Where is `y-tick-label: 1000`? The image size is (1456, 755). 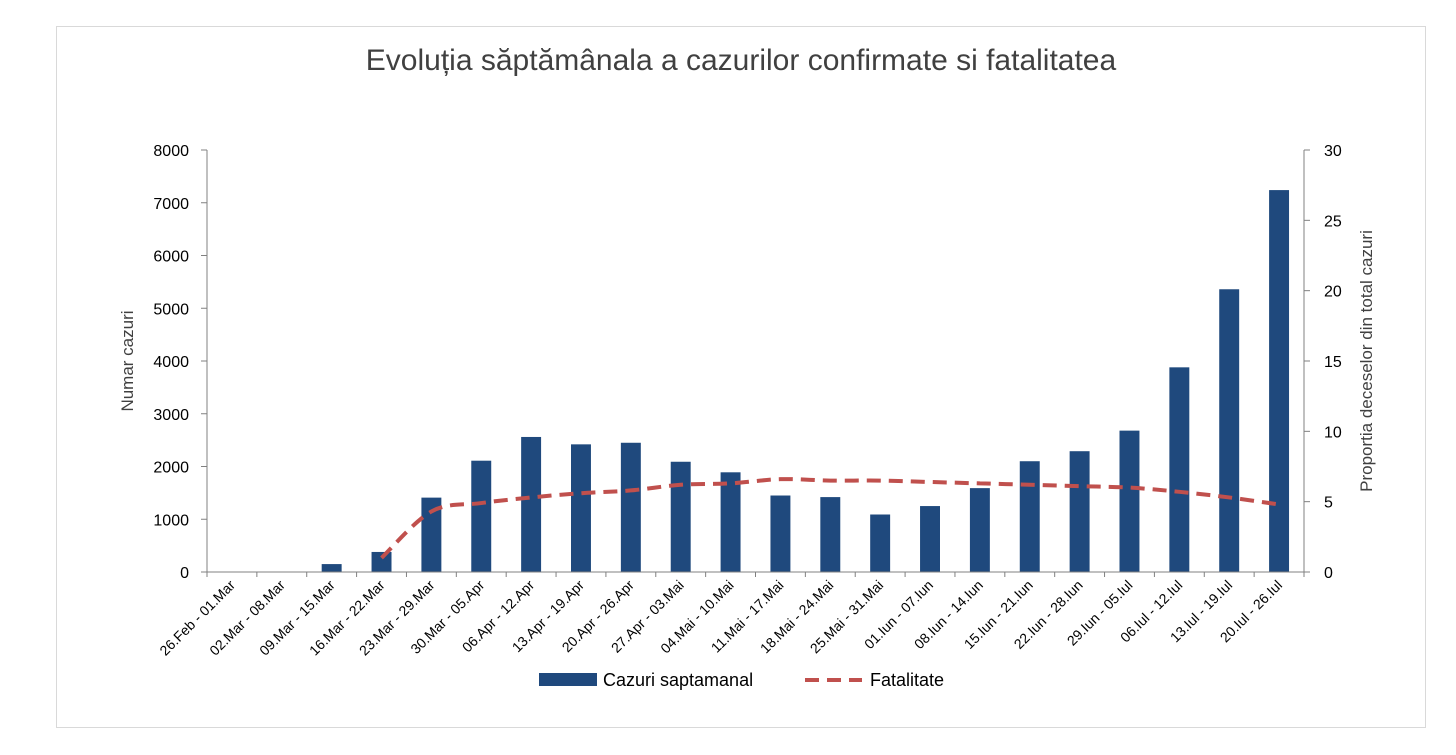
y-tick-label: 1000 is located at coordinates (171, 520).